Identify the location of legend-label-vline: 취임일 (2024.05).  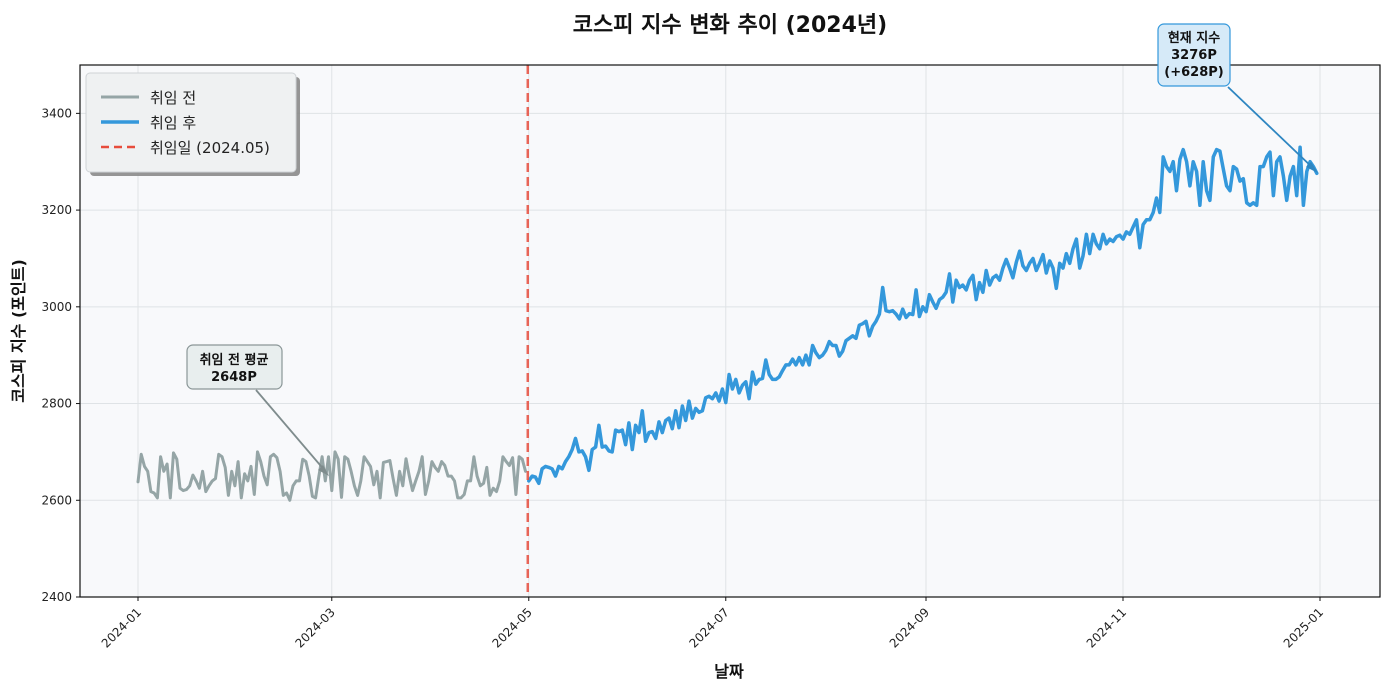
(210, 148).